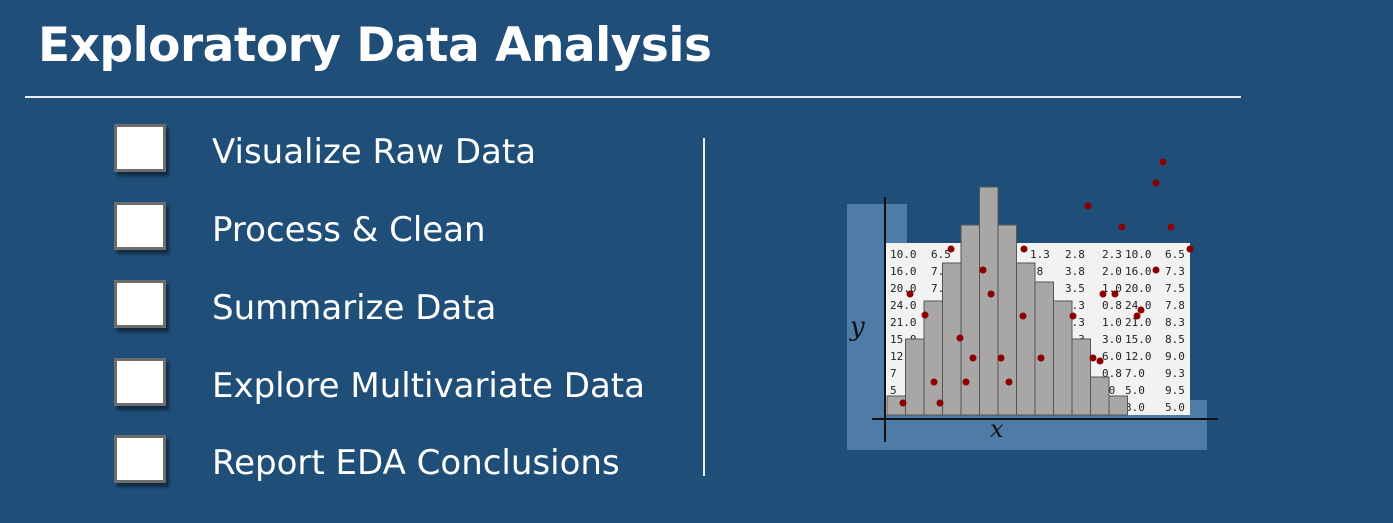 The image size is (1393, 523). What do you see at coordinates (1075, 288) in the screenshot?
I see `table-cell: 3.5` at bounding box center [1075, 288].